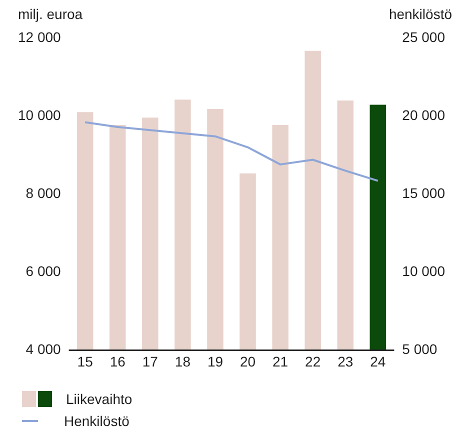  I want to click on x-tick-label: 22, so click(313, 361).